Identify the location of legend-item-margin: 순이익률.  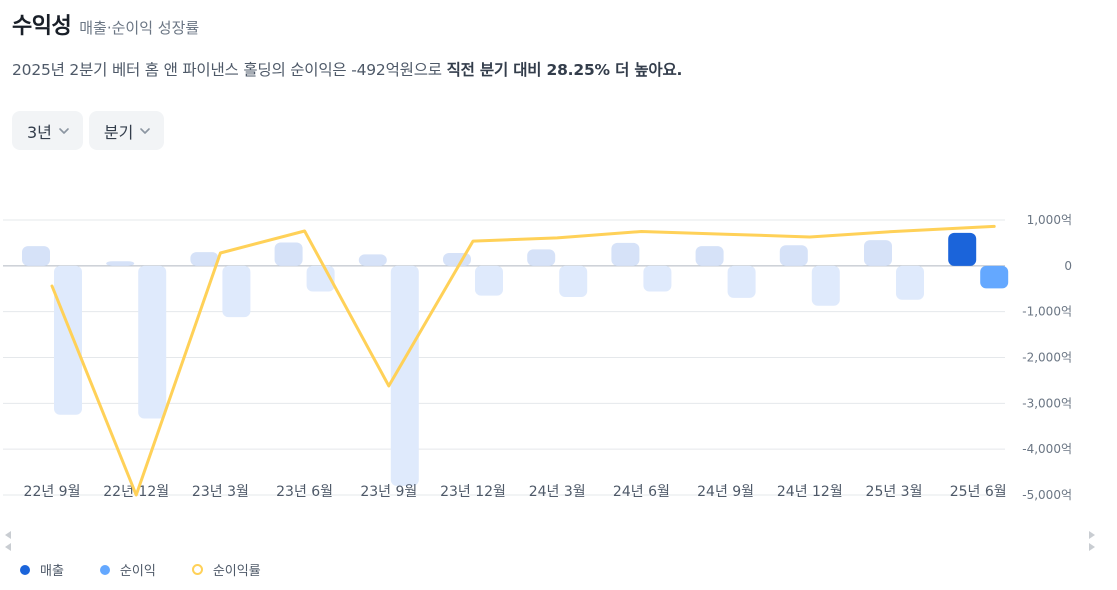
(226, 569).